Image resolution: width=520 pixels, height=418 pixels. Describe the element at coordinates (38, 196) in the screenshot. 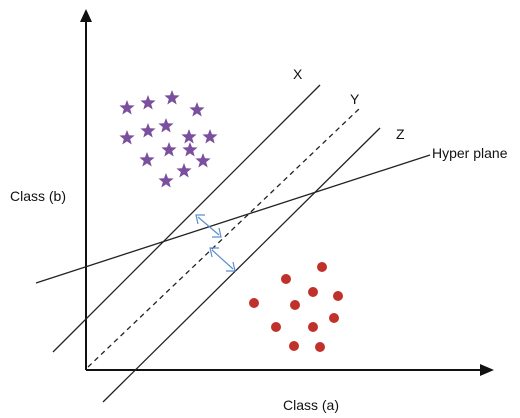

I see `label-class-b: Class (b)` at that location.